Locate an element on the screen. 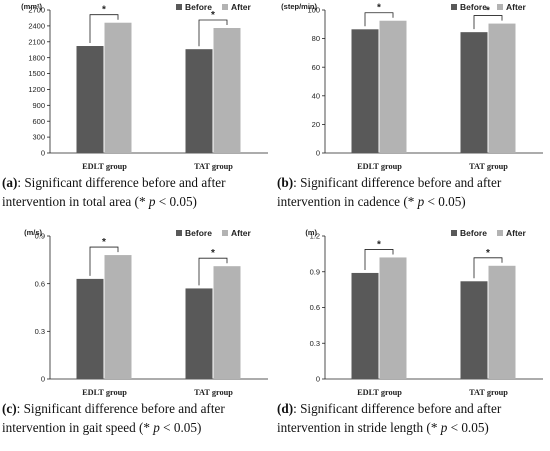  y-tick-label: 40 is located at coordinates (316, 95).